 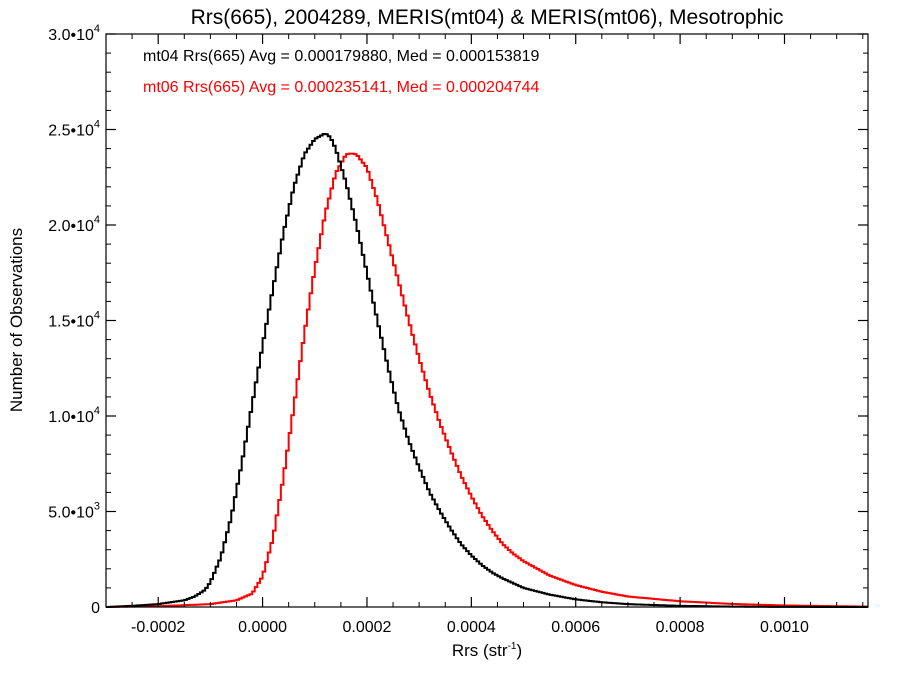 I want to click on y-tick-mantissa: 2.0•10, so click(x=71, y=226).